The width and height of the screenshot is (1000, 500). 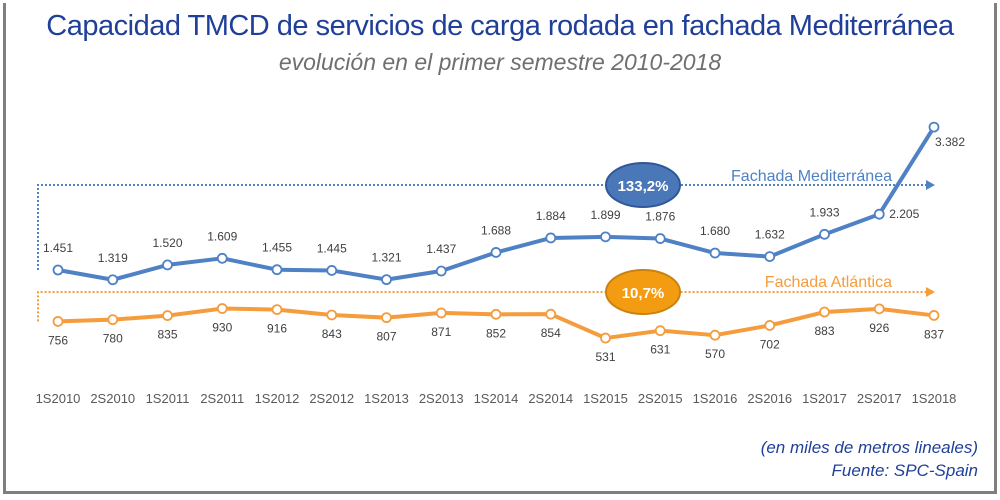 I want to click on data-label: 1.688, so click(x=496, y=230).